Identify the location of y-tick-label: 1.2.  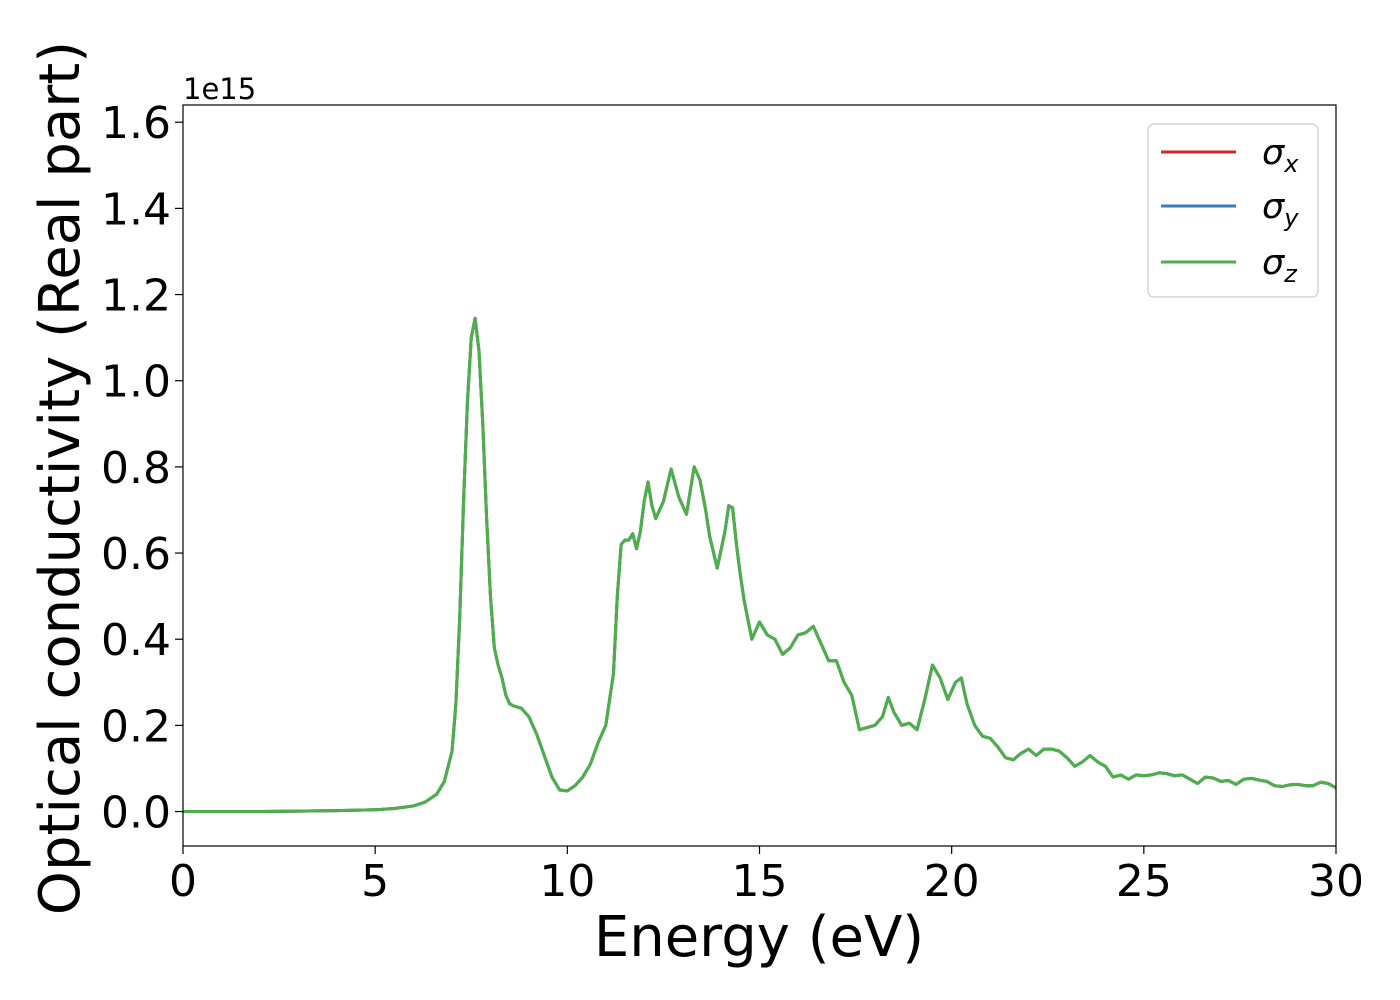
(136, 296).